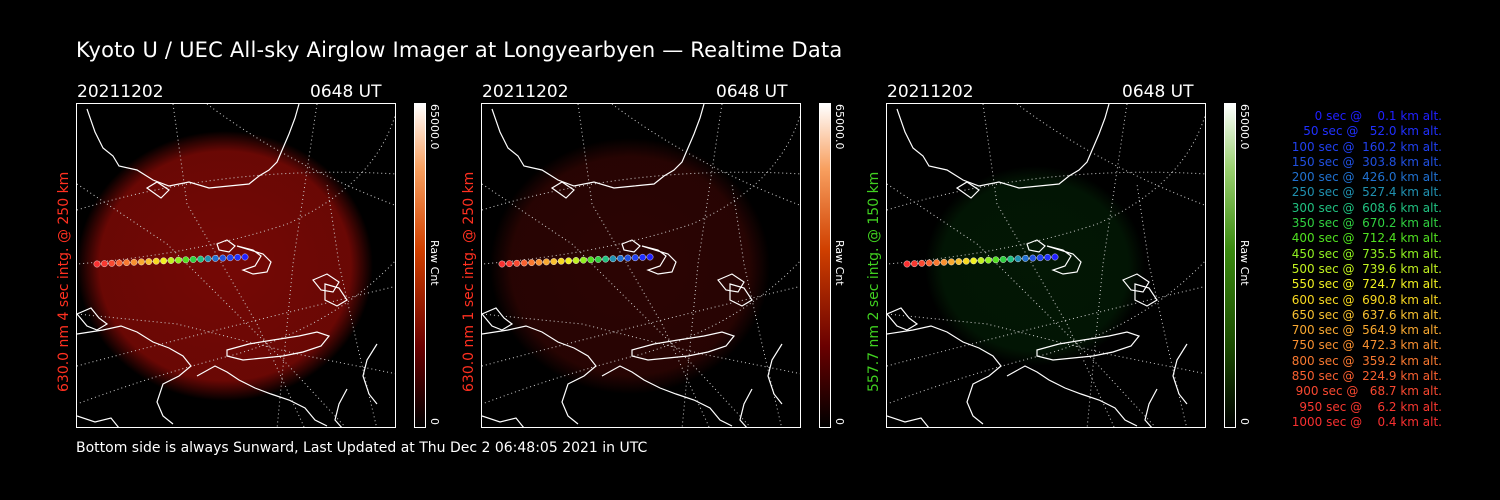 The image size is (1500, 500). Describe the element at coordinates (1364, 207) in the screenshot. I see `legend-row: 300 sec @ 608.6 km alt.` at that location.